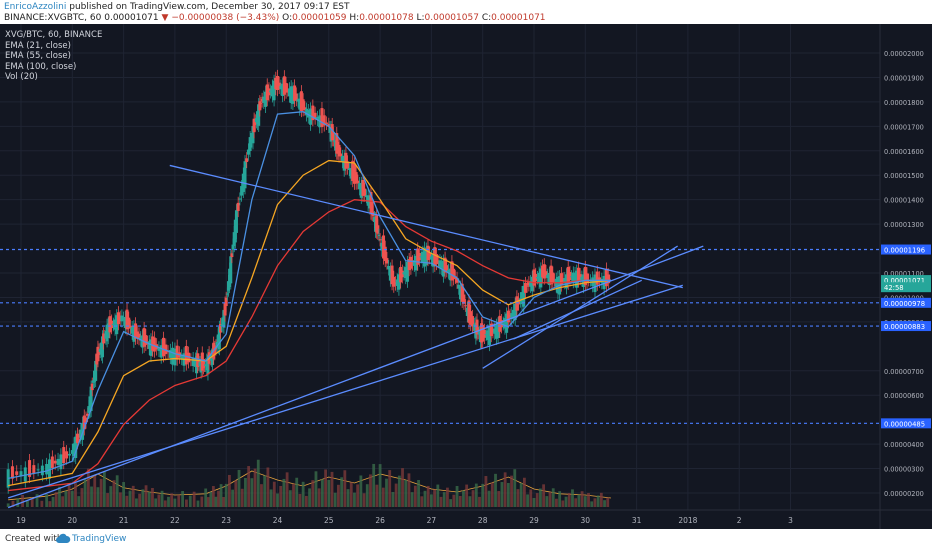 Image resolution: width=932 pixels, height=550 pixels. Describe the element at coordinates (54, 35) in the screenshot. I see `legend-symbol: XVG/BTC, 60, BINANCE` at that location.